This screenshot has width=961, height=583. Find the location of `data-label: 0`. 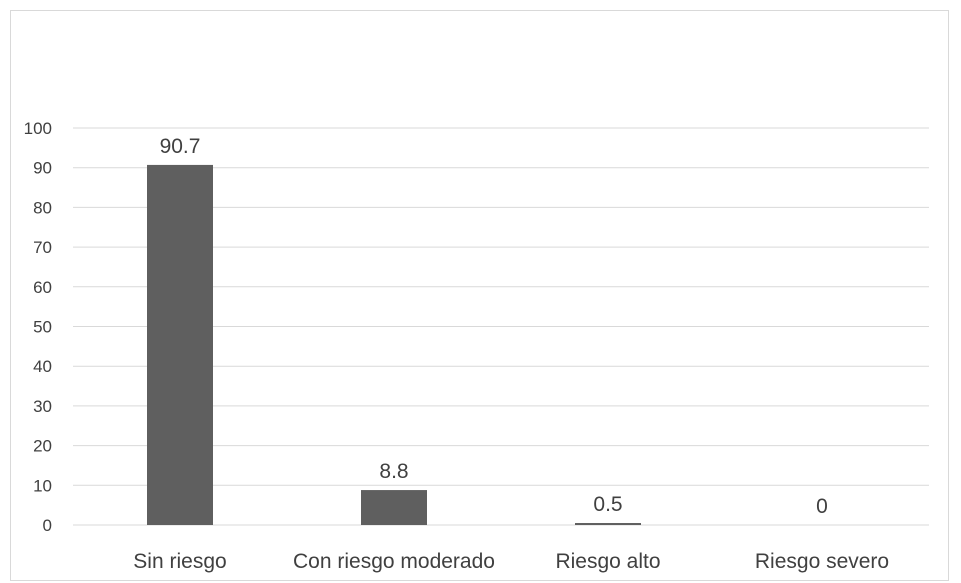

data-label: 0 is located at coordinates (822, 506).